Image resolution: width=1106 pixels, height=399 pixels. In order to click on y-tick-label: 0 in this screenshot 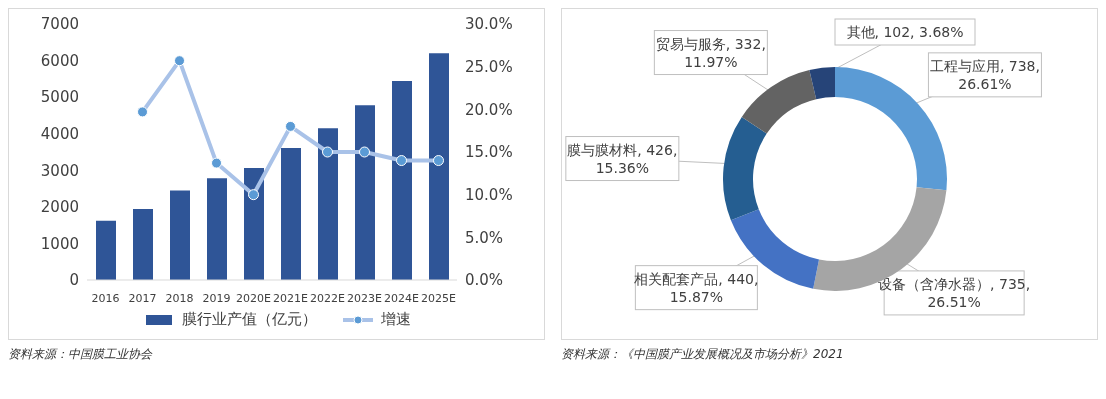, I will do `click(73, 280)`.